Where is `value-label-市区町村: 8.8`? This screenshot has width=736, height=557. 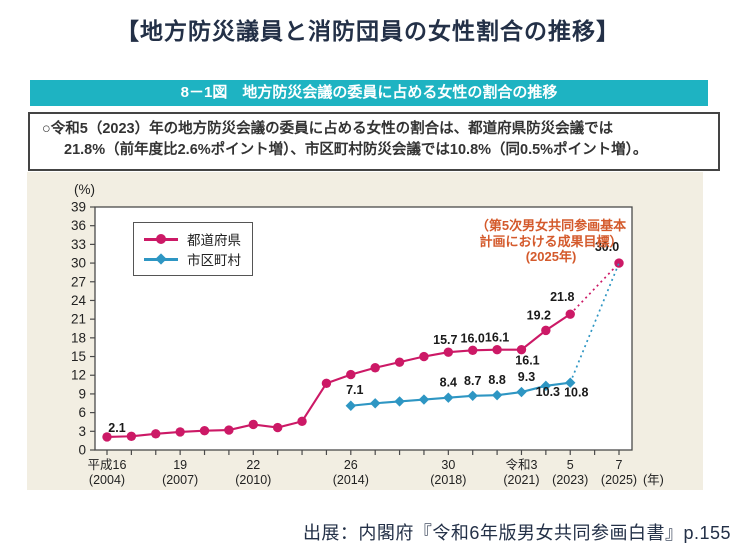 value-label-市区町村: 8.8 is located at coordinates (496, 380).